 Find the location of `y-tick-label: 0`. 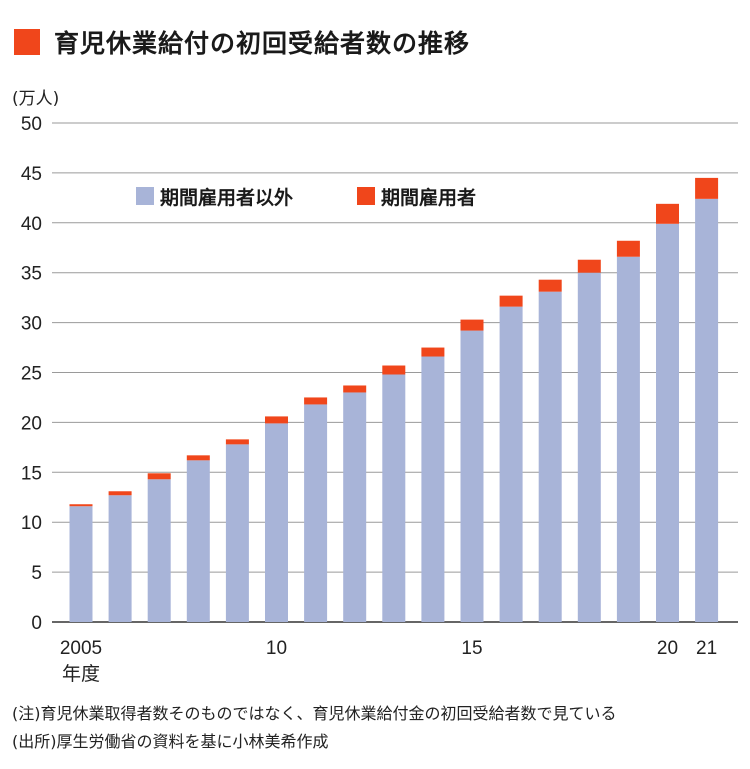

y-tick-label: 0 is located at coordinates (36, 623).